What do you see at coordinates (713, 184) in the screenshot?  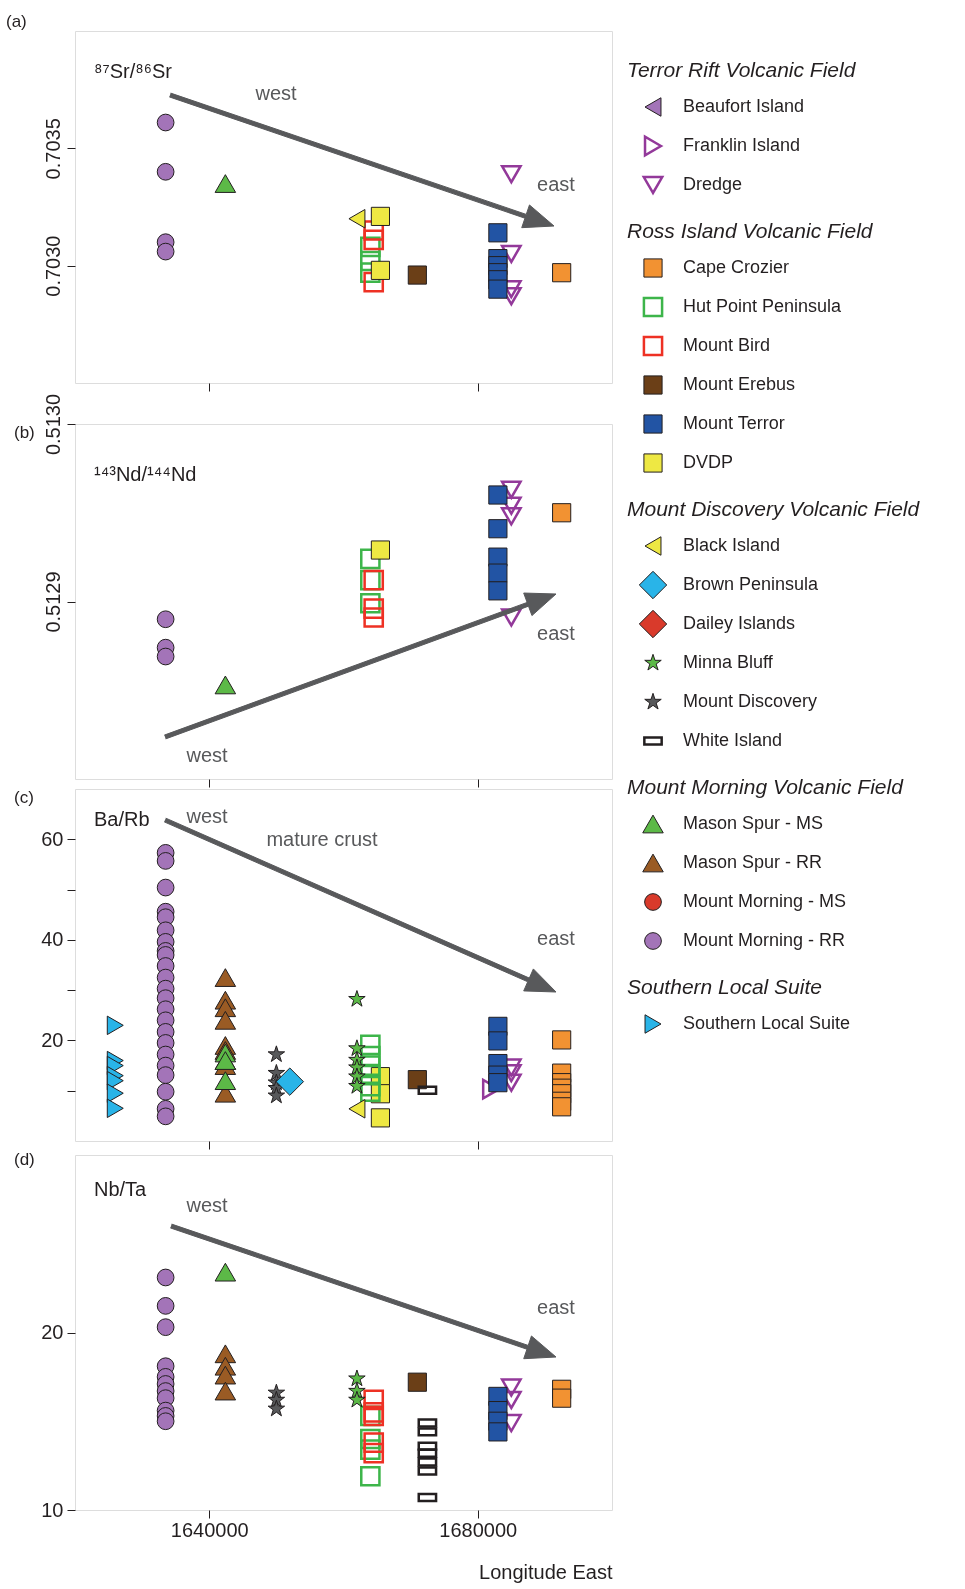 I see `legend-label: Dredge` at bounding box center [713, 184].